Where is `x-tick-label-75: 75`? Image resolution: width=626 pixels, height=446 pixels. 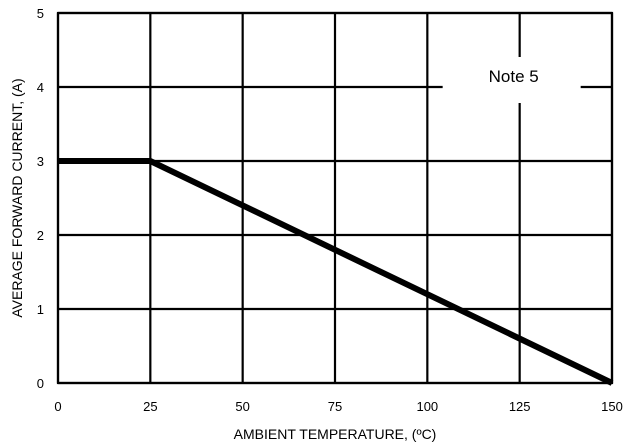
x-tick-label-75: 75 is located at coordinates (335, 406).